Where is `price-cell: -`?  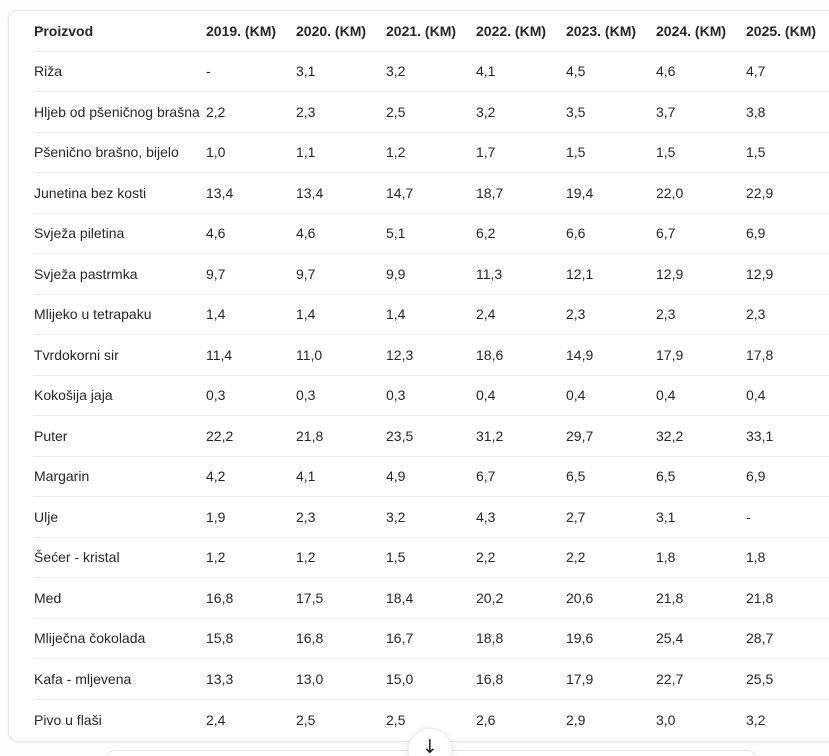 price-cell: - is located at coordinates (787, 517).